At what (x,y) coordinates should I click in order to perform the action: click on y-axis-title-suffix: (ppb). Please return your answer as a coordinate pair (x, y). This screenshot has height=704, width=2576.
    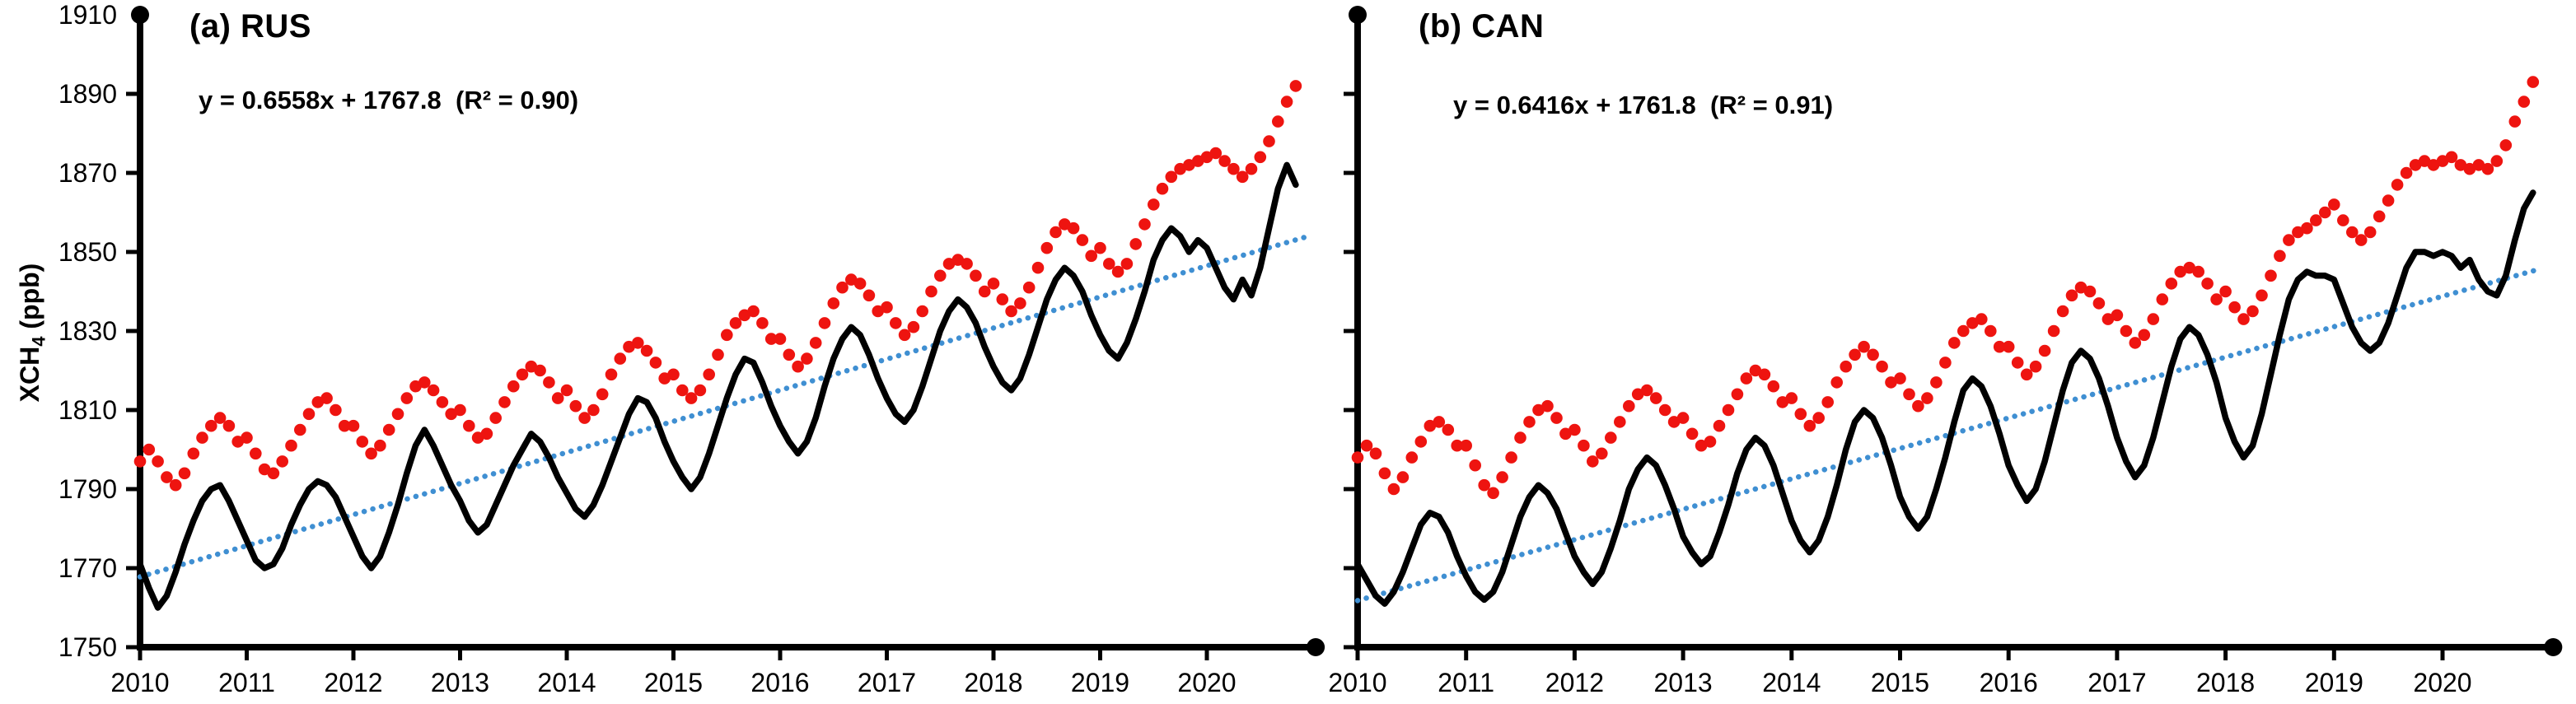
    Looking at the image, I should click on (29, 300).